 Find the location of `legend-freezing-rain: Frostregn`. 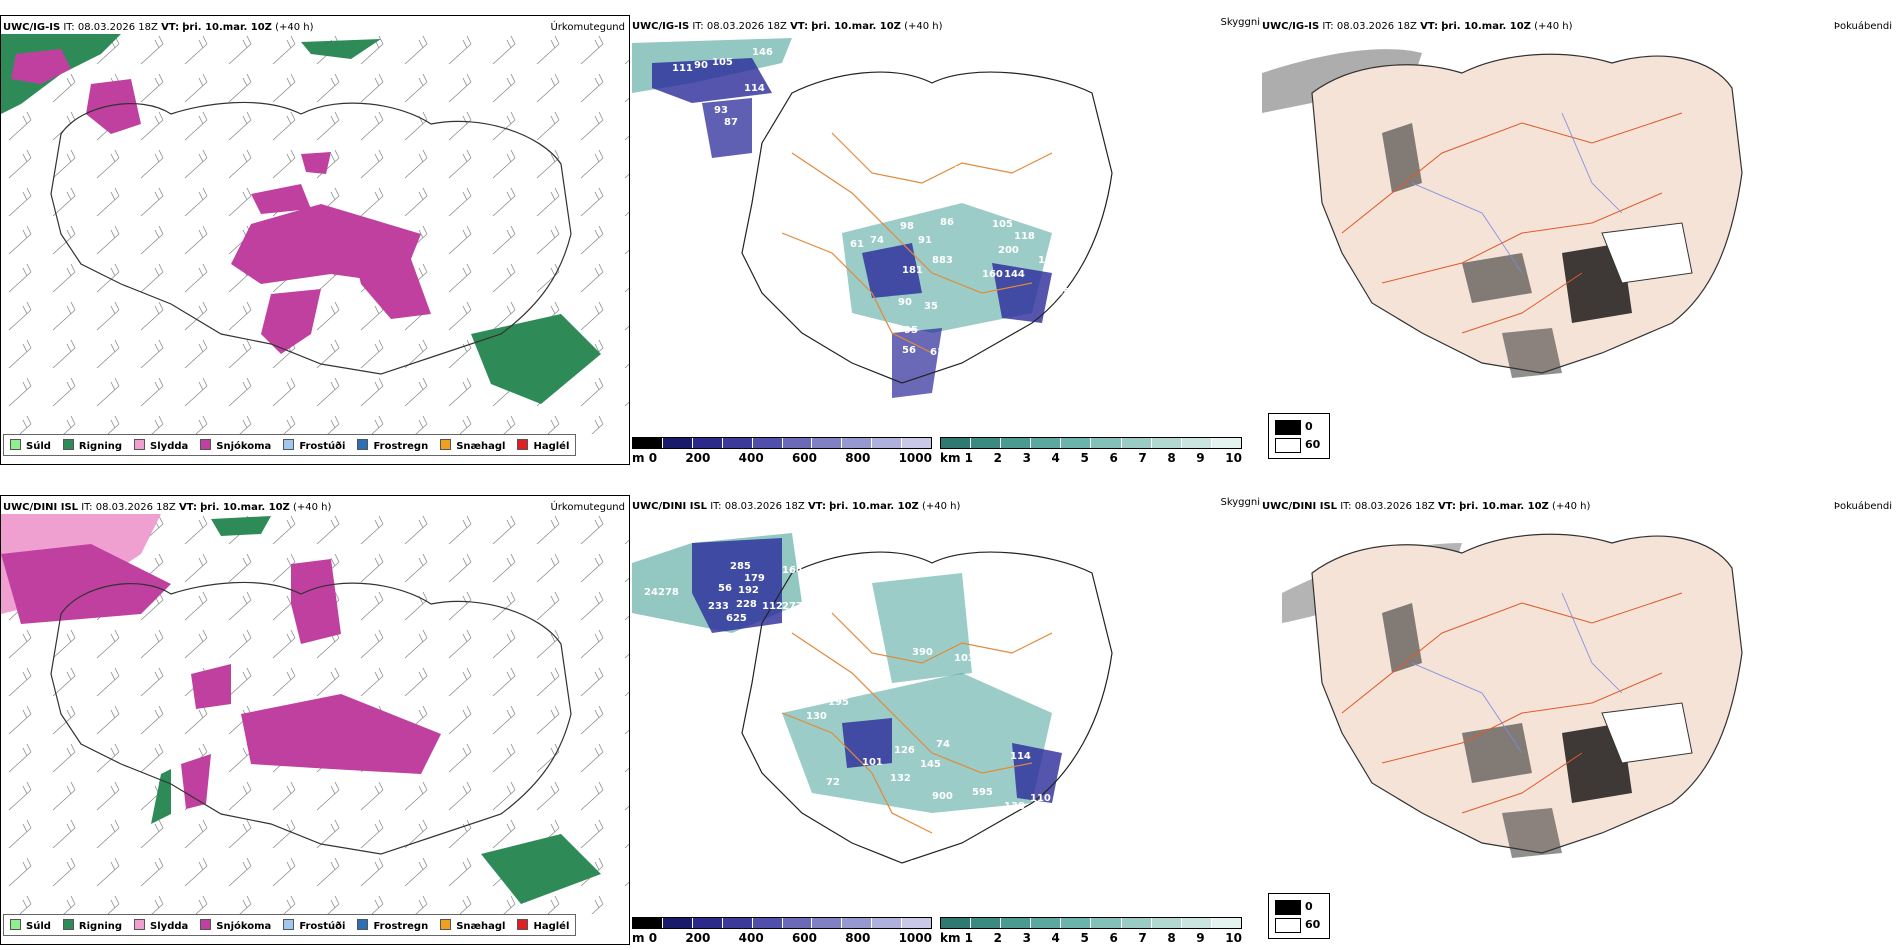

legend-freezing-rain: Frostregn is located at coordinates (392, 925).